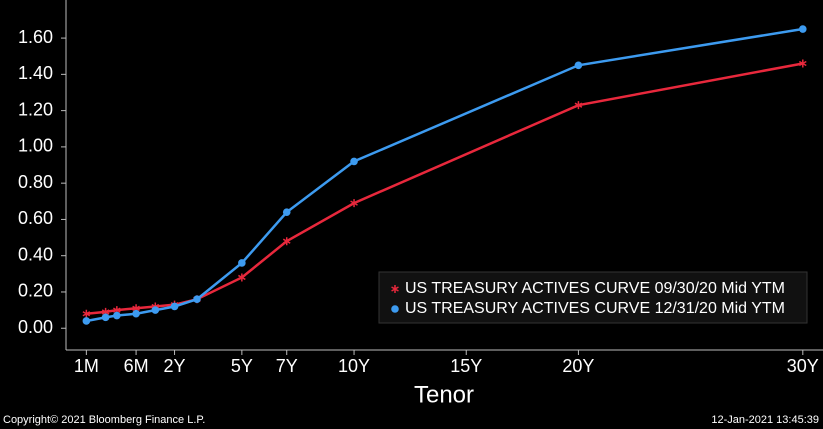 The width and height of the screenshot is (823, 429). Describe the element at coordinates (466, 366) in the screenshot. I see `x-tick-label: 15Y` at that location.